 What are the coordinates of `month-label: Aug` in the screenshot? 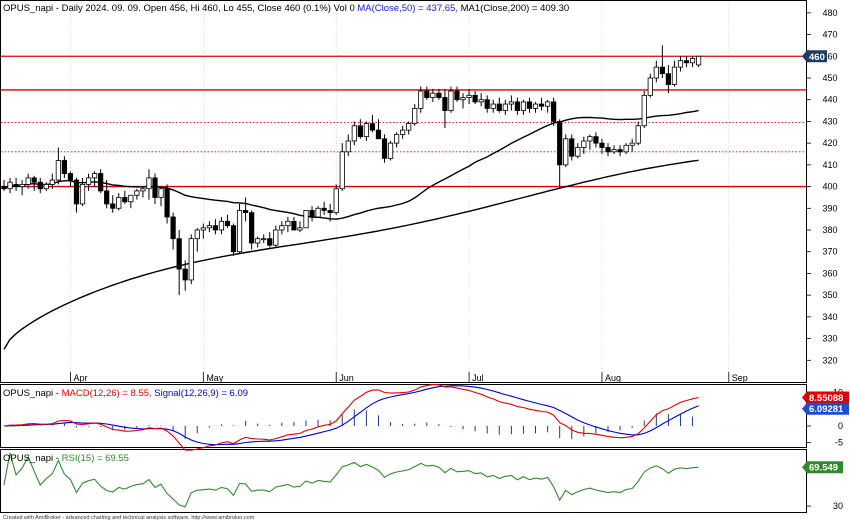 It's located at (613, 378).